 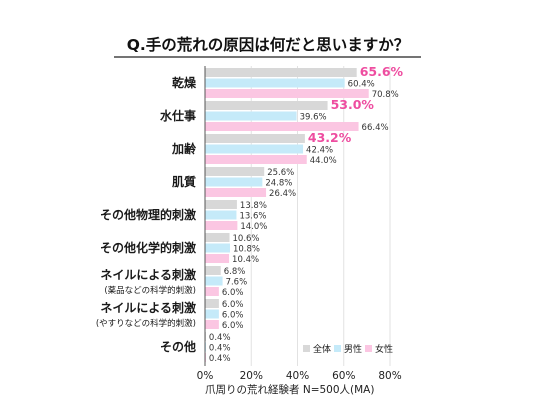 What do you see at coordinates (245, 260) in the screenshot?
I see `data-label: 10.4%` at bounding box center [245, 260].